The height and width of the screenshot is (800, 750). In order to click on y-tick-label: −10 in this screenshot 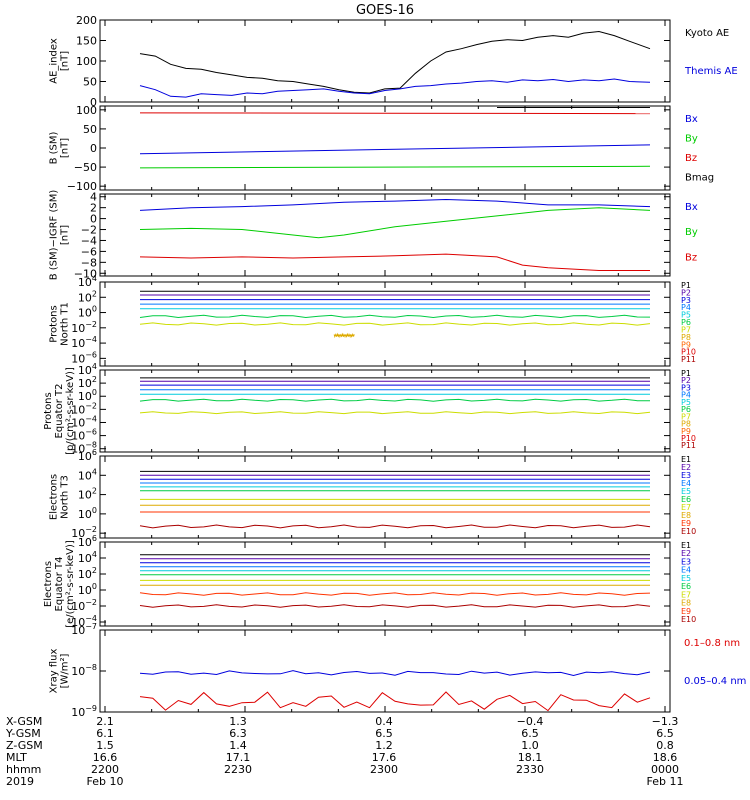, I will do `click(85, 273)`.